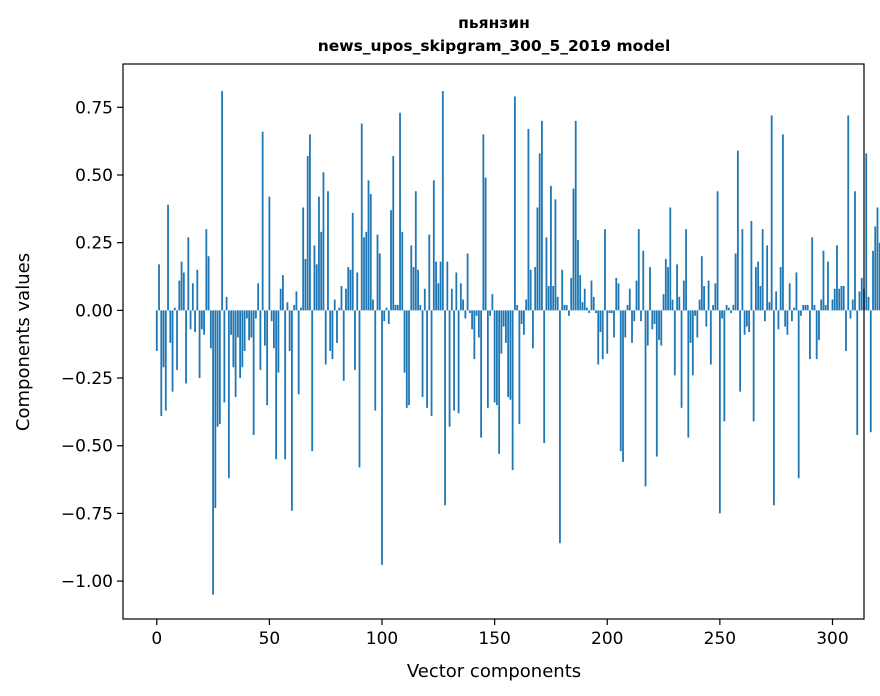 This screenshot has height=696, width=880. Describe the element at coordinates (94, 311) in the screenshot. I see `y-tick-label: 0.00` at that location.